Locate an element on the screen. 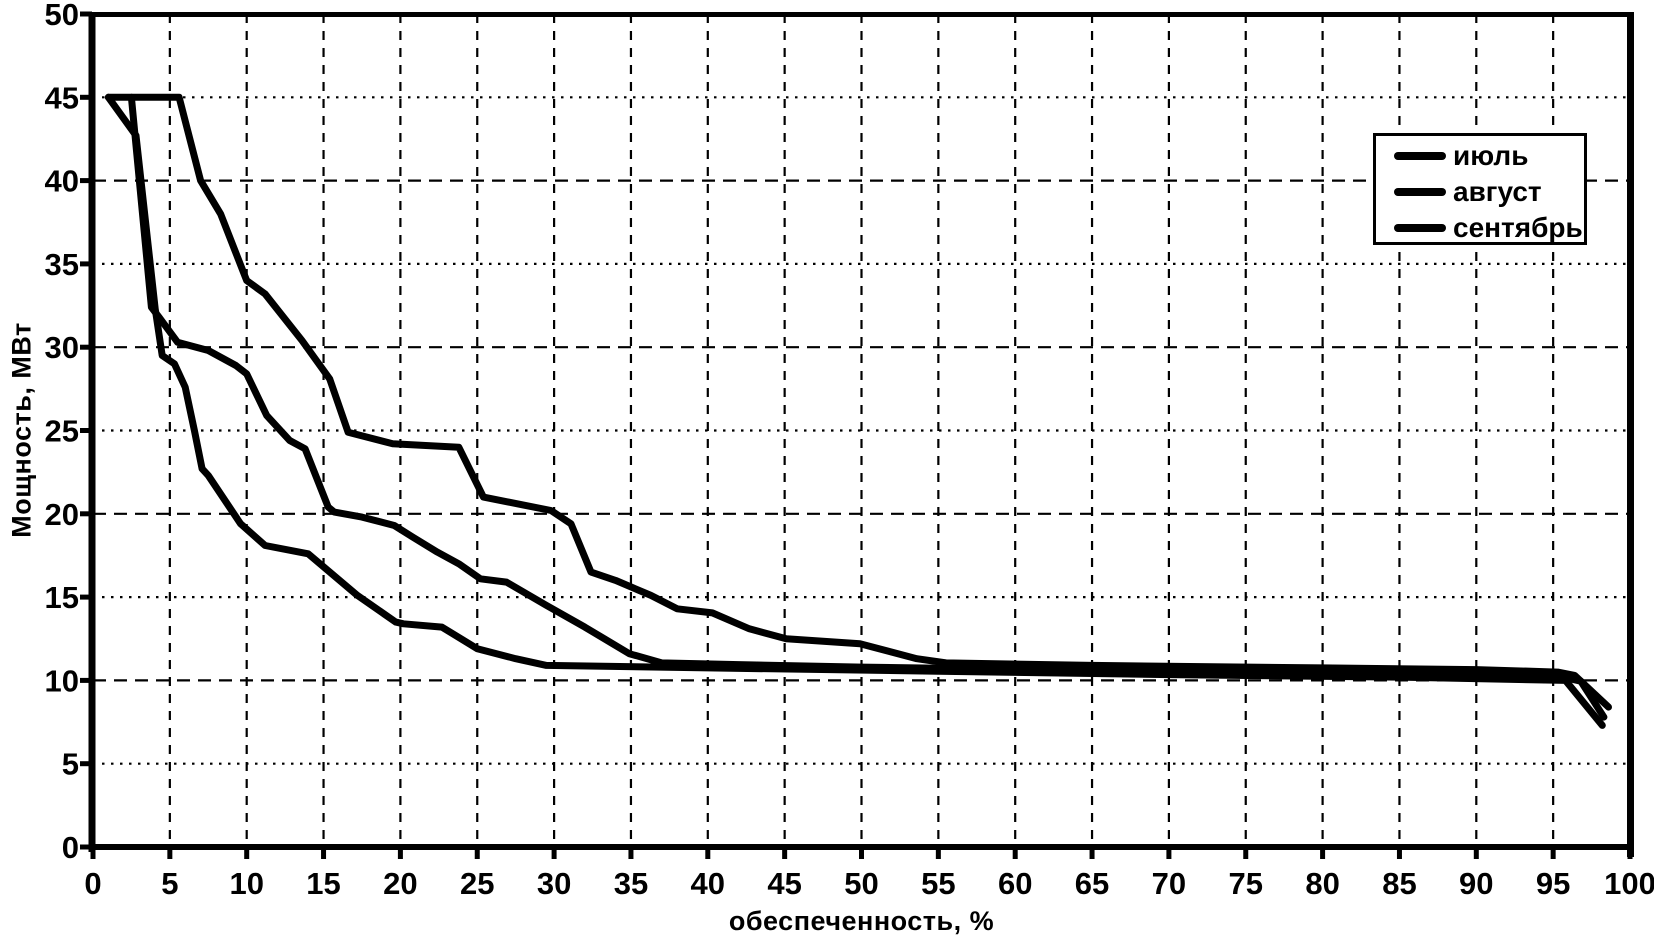 The image size is (1654, 945). x-tick-label-40: 40 is located at coordinates (708, 883).